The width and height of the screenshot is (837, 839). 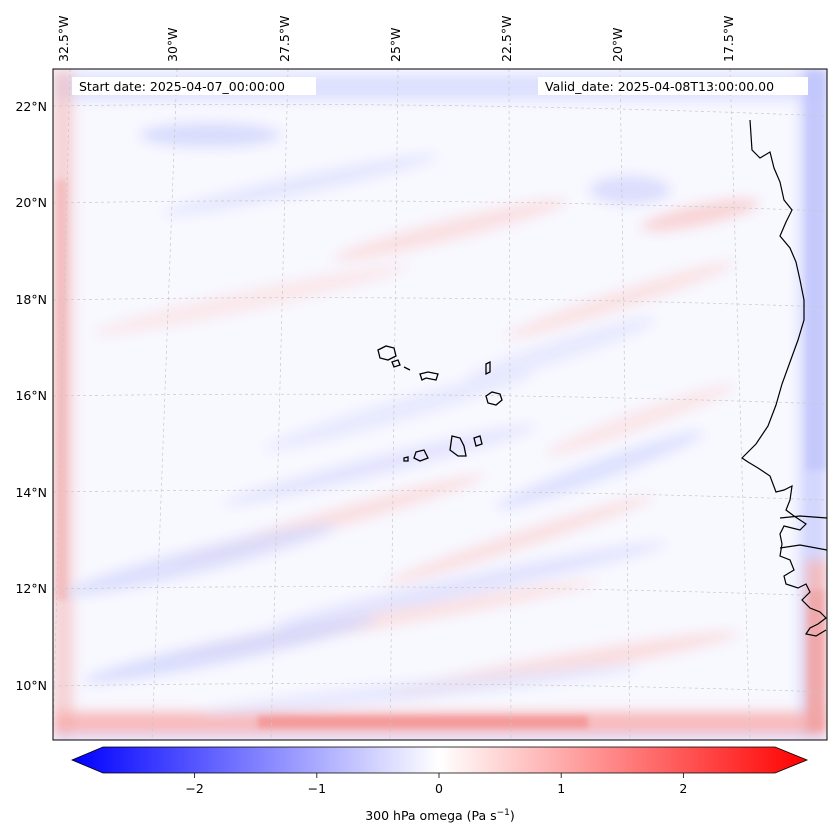 I want to click on lon-label-32-5w: 32.5°W, so click(x=63, y=39).